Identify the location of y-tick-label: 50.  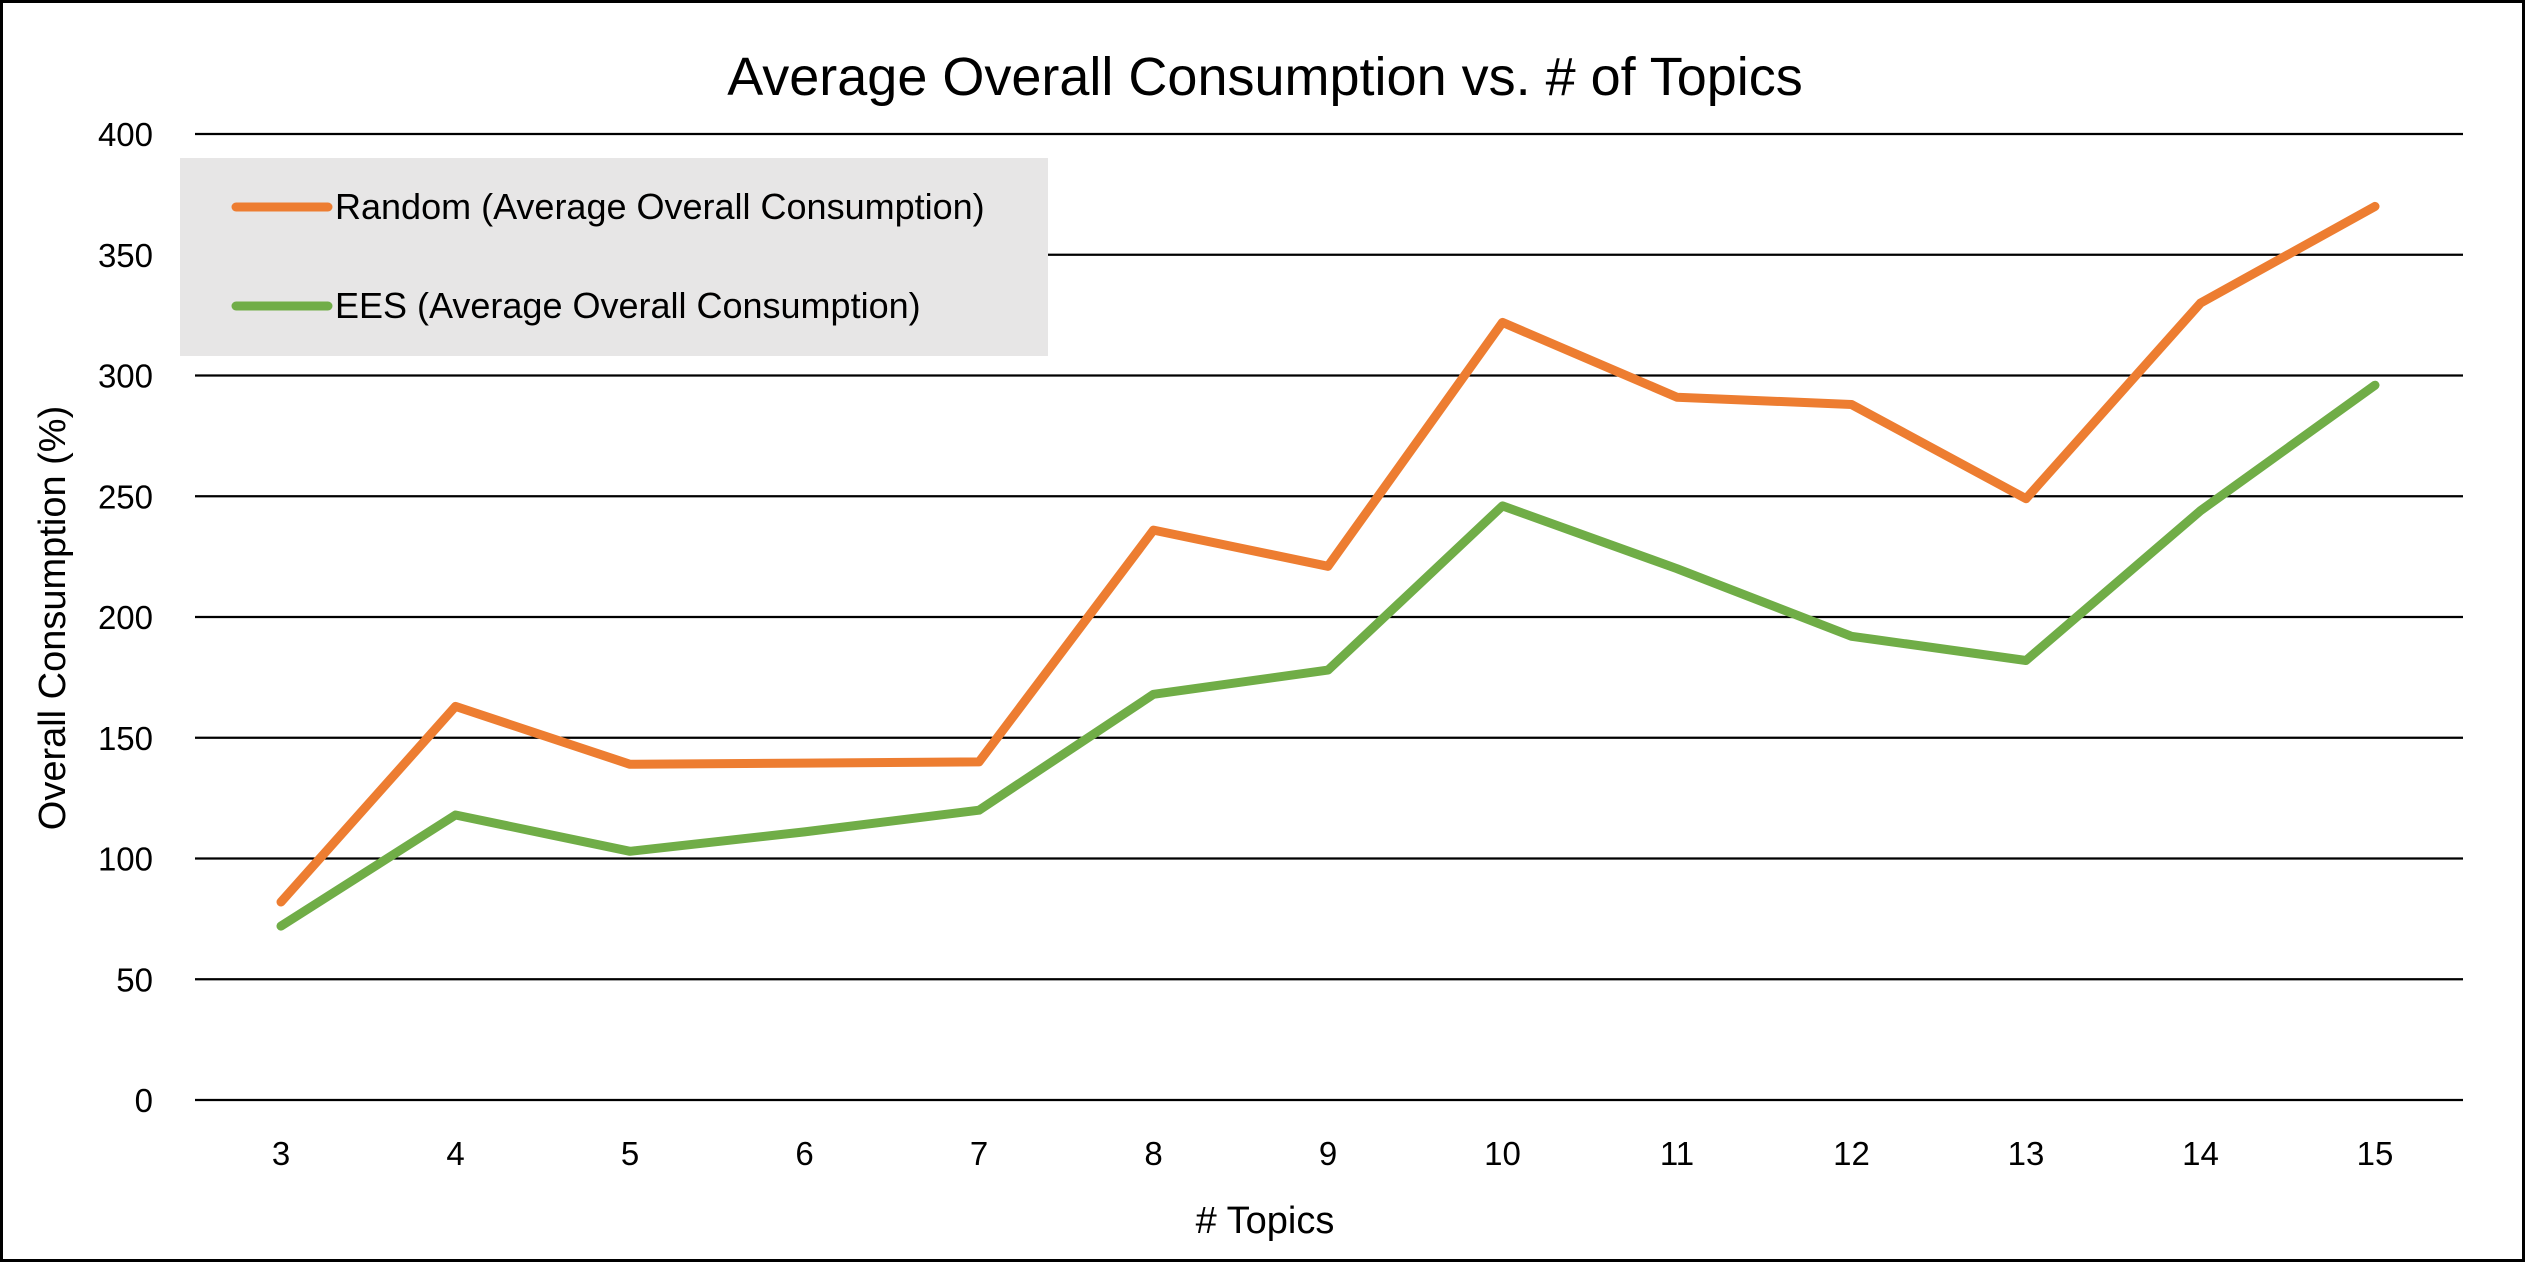
(134, 979).